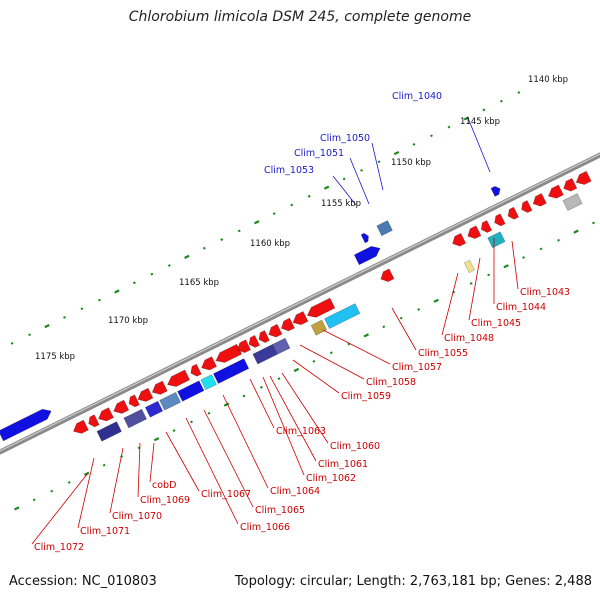 The image size is (600, 600). I want to click on reverse-gene-label: Clim_1057, so click(417, 367).